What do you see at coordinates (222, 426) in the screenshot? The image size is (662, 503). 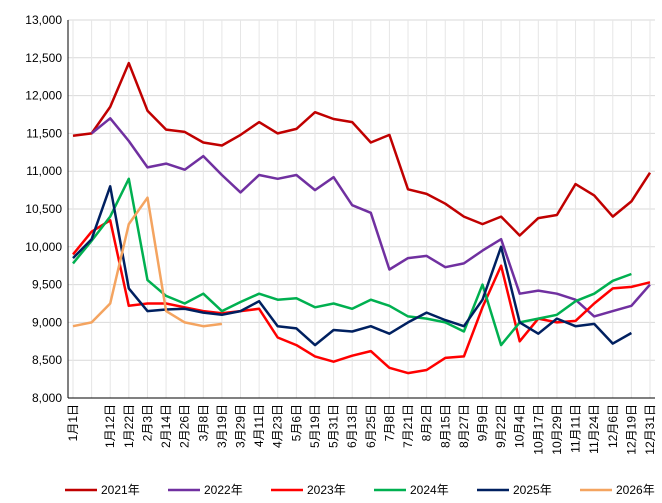 I see `x-tick-label: 3月19日` at bounding box center [222, 426].